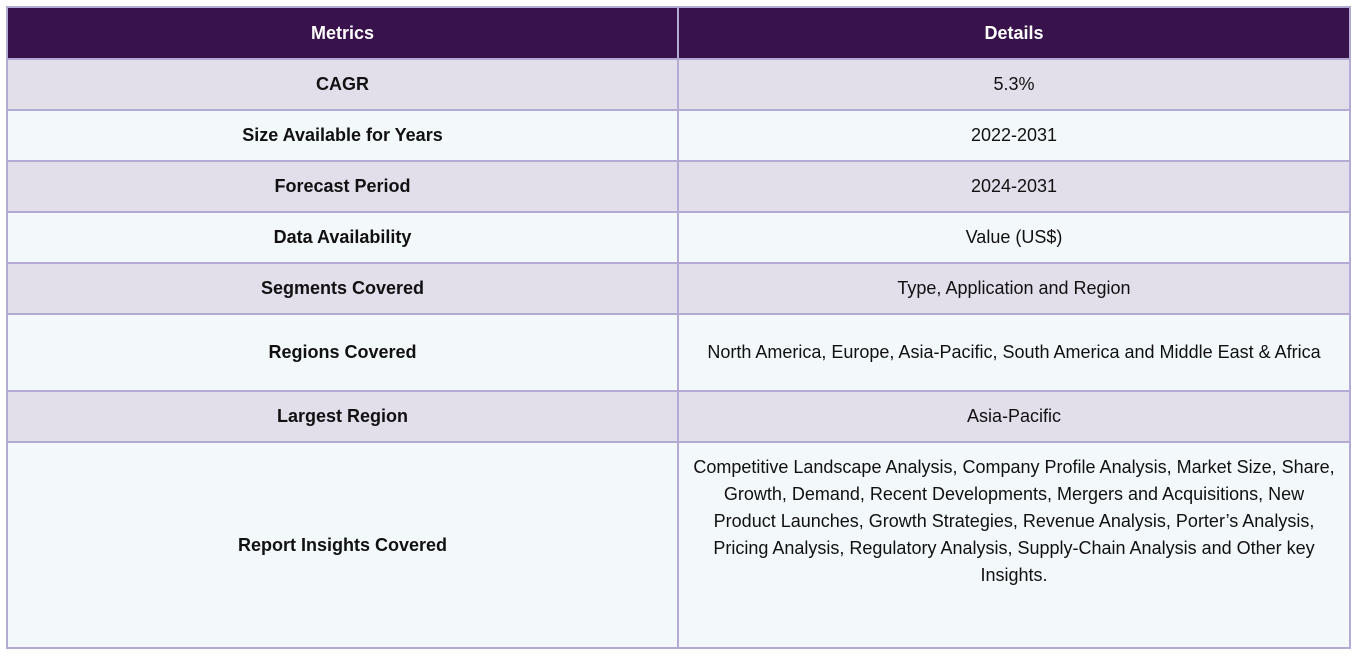 This screenshot has width=1352, height=657. I want to click on table-row: Size Available for Years 2022-2031, so click(678, 135).